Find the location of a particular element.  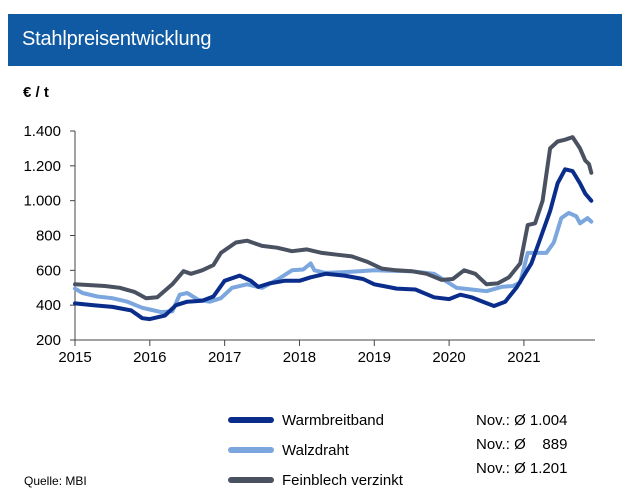

y-tick-label: 1.400 is located at coordinates (42, 131).